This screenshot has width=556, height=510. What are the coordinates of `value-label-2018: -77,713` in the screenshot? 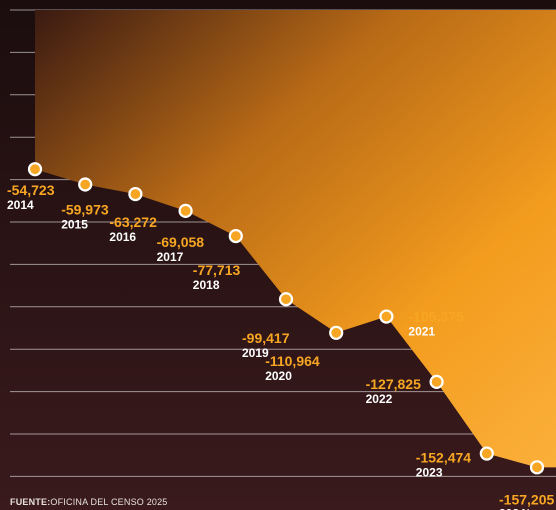 It's located at (217, 270).